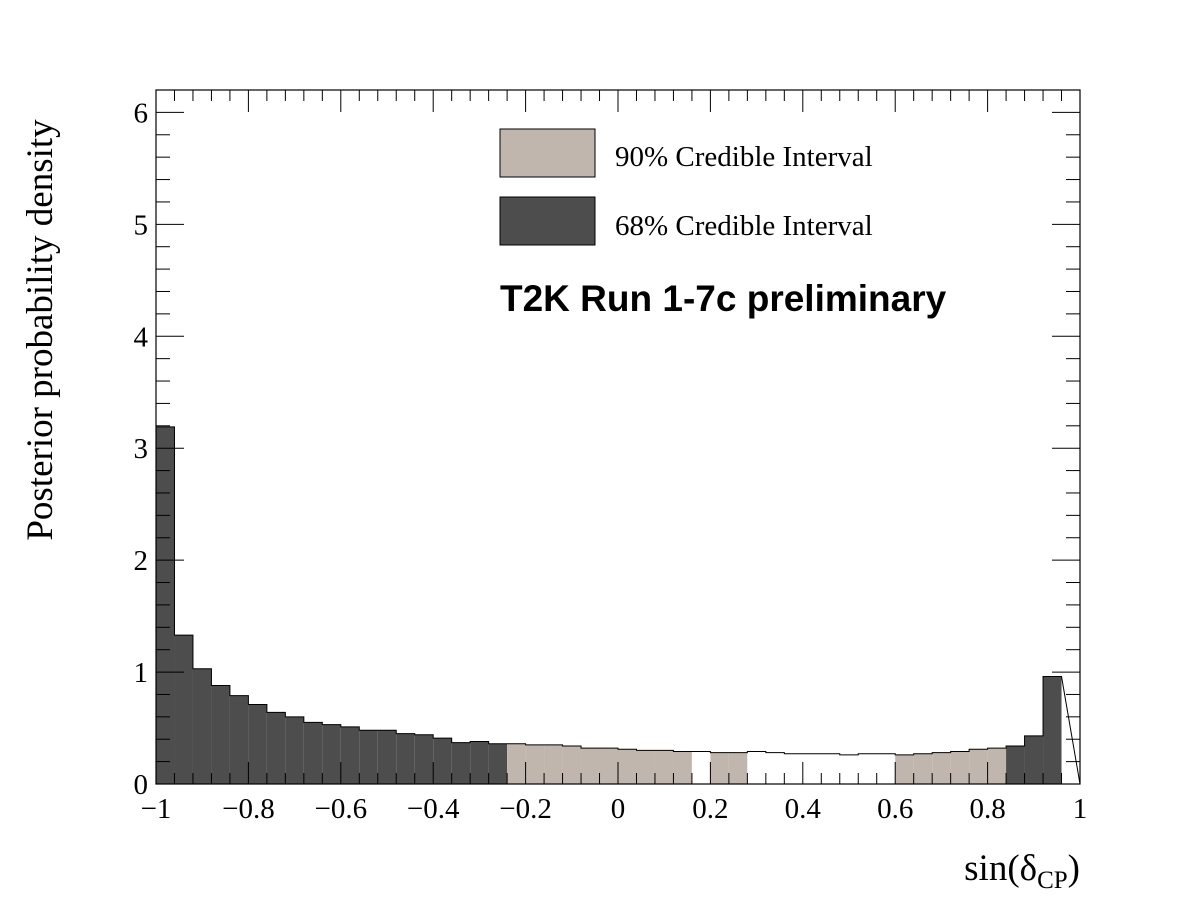 This screenshot has width=1200, height=900. I want to click on y-tick-label: 2, so click(141, 561).